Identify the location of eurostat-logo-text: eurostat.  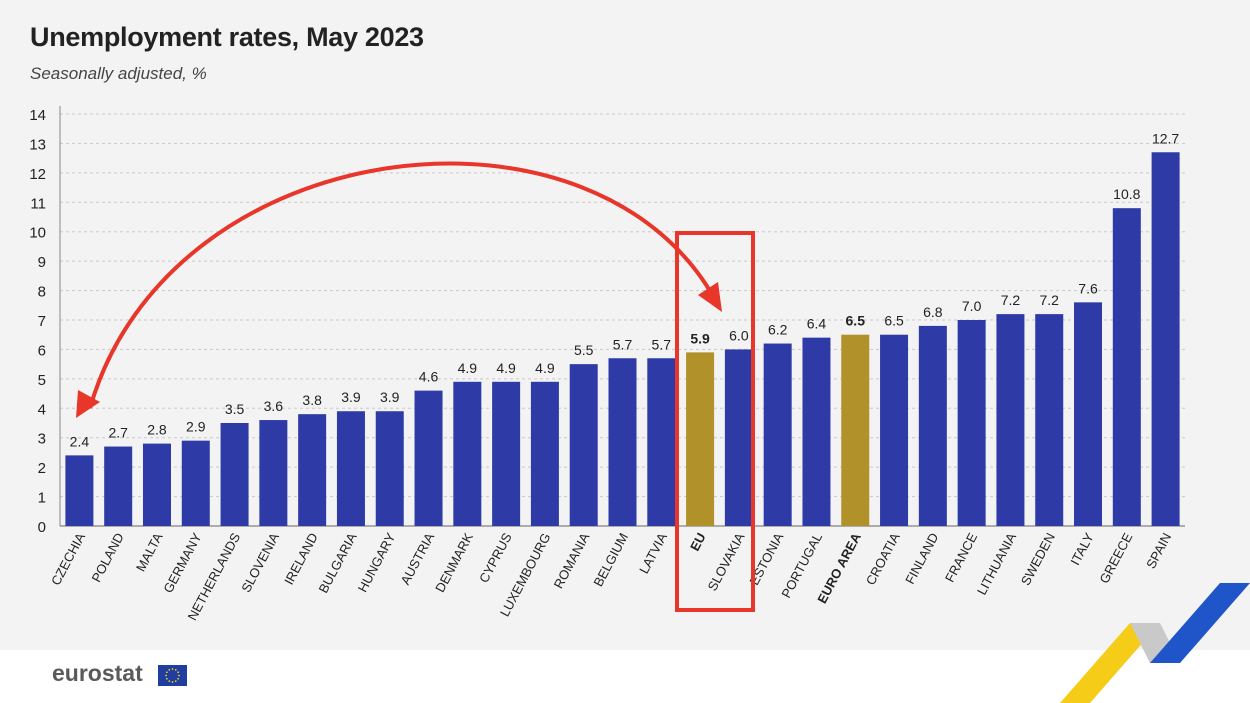
(97, 673).